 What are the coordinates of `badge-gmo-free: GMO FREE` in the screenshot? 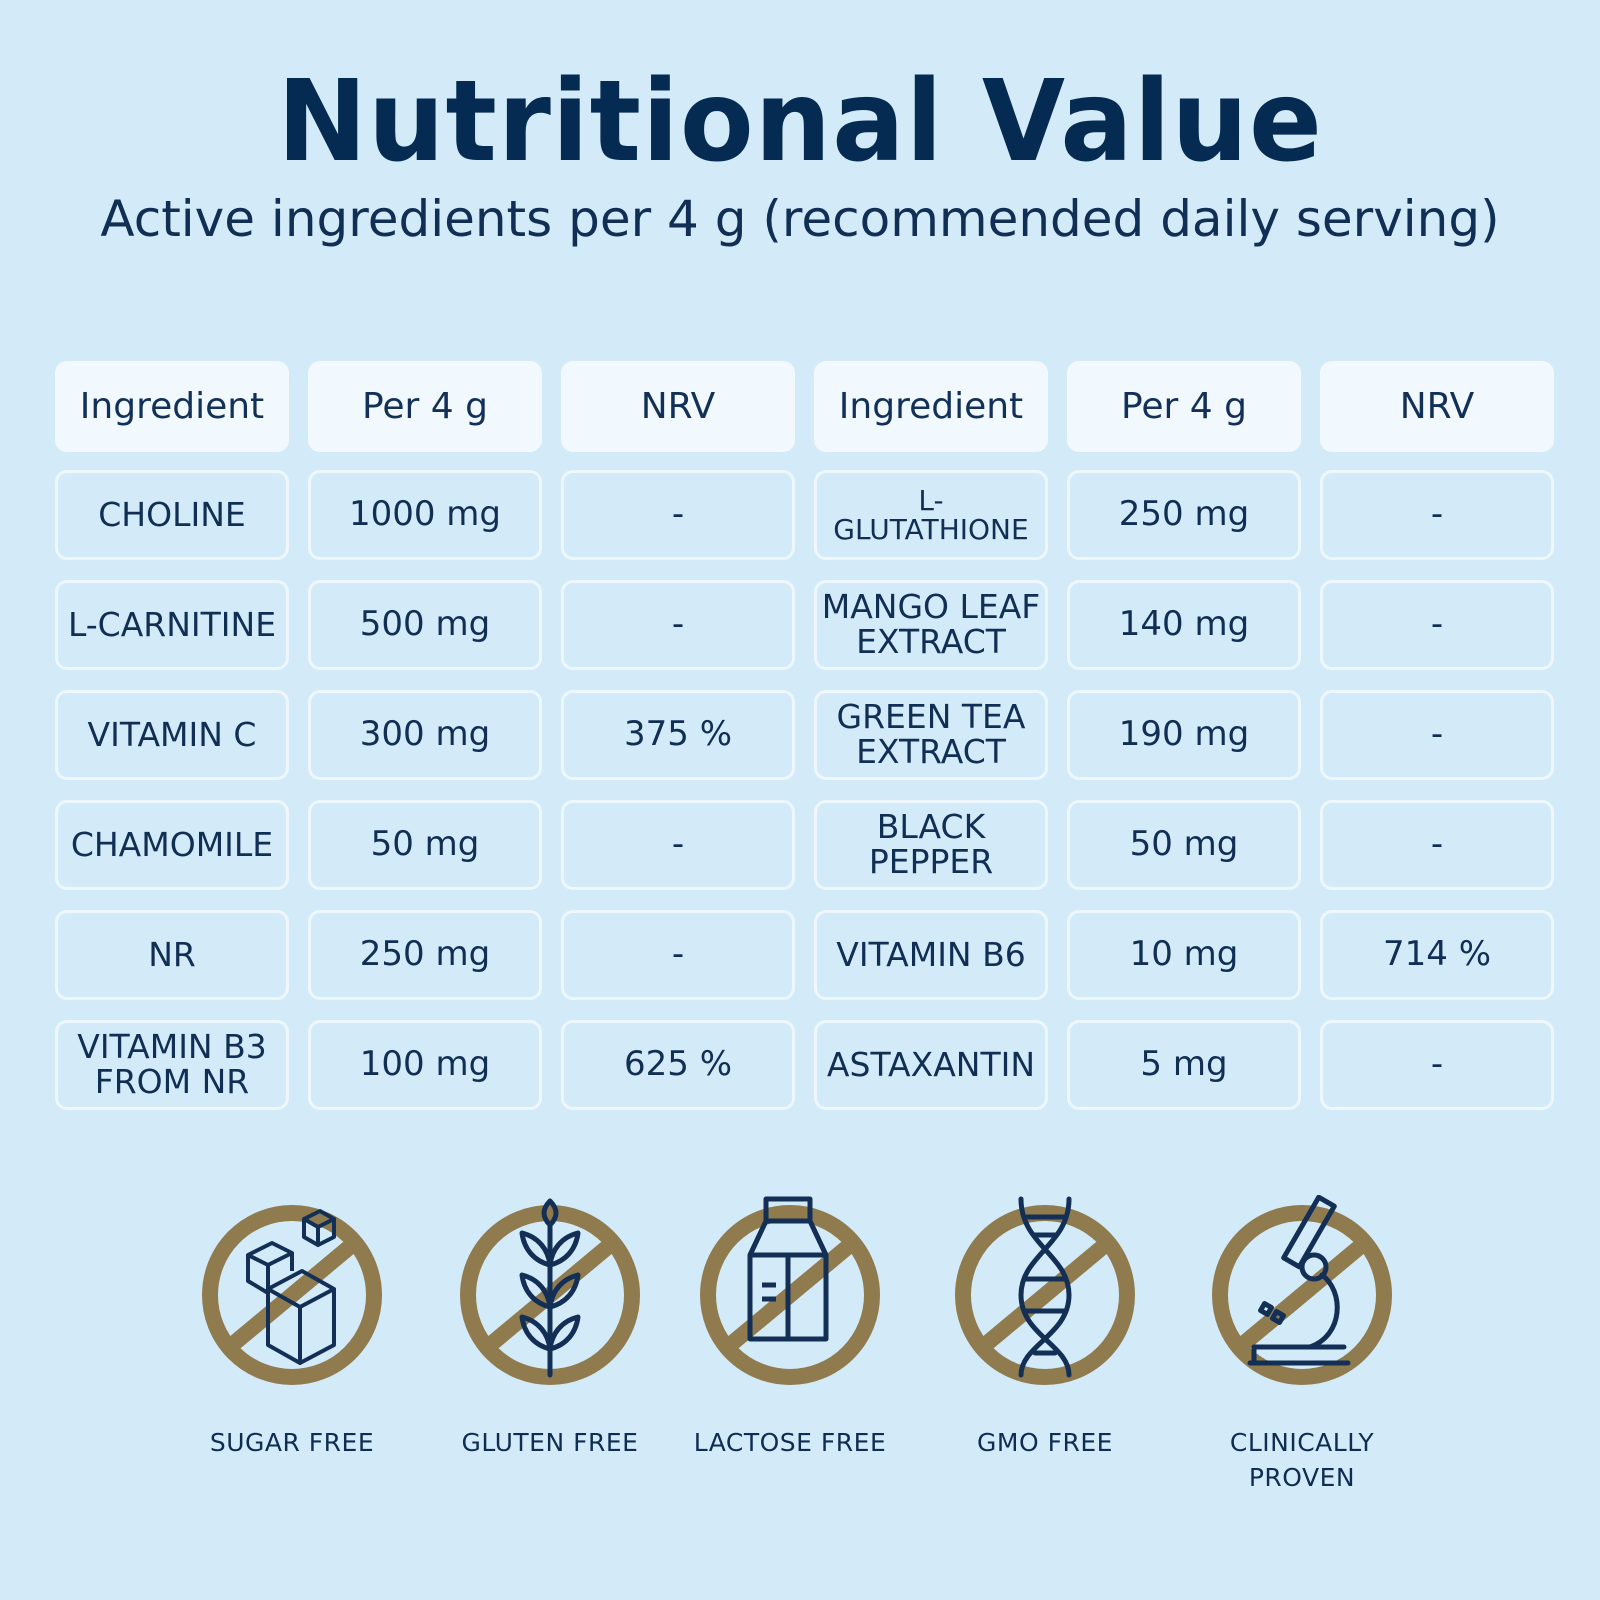 It's located at (1045, 1327).